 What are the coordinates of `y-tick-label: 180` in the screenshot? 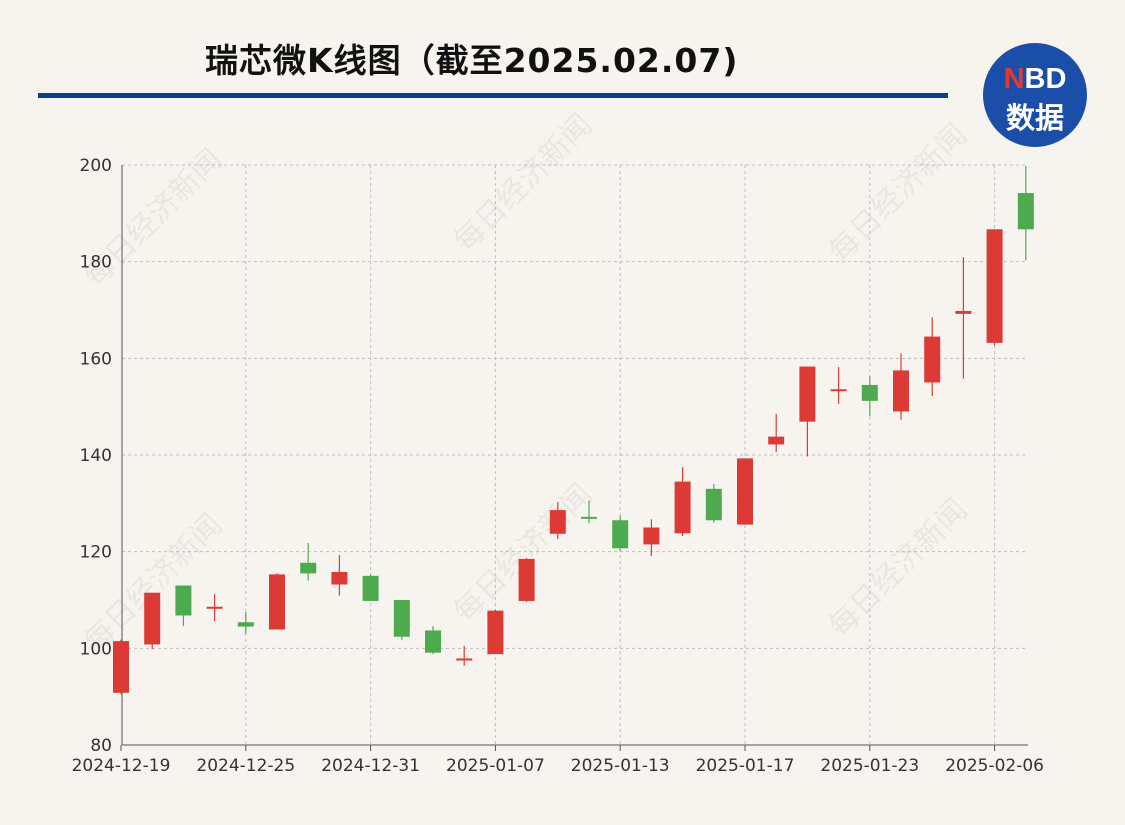 It's located at (96, 263).